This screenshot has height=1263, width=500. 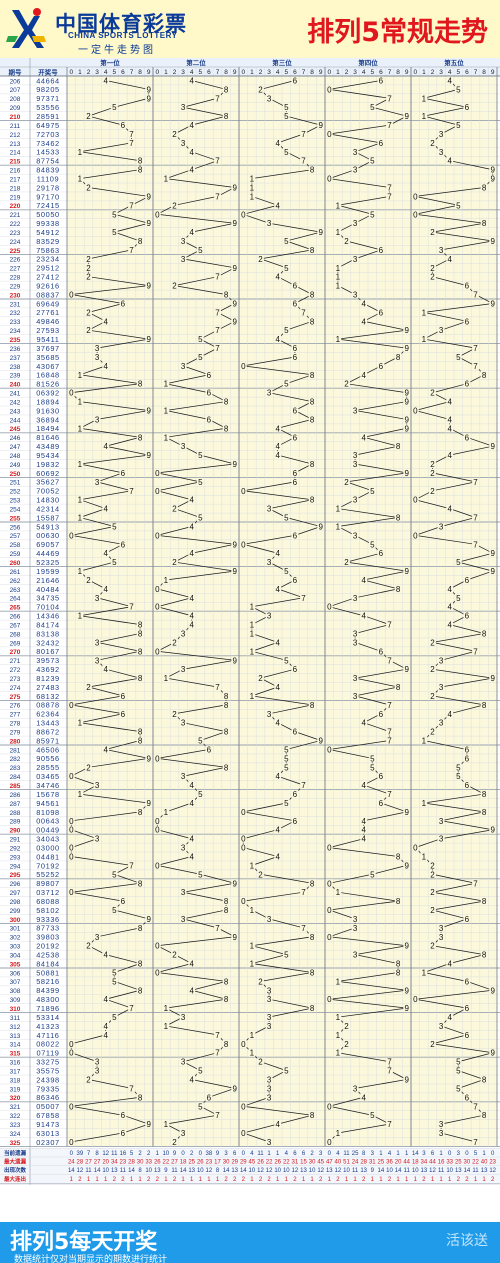 I want to click on stats-value: 10, so click(x=200, y=1171).